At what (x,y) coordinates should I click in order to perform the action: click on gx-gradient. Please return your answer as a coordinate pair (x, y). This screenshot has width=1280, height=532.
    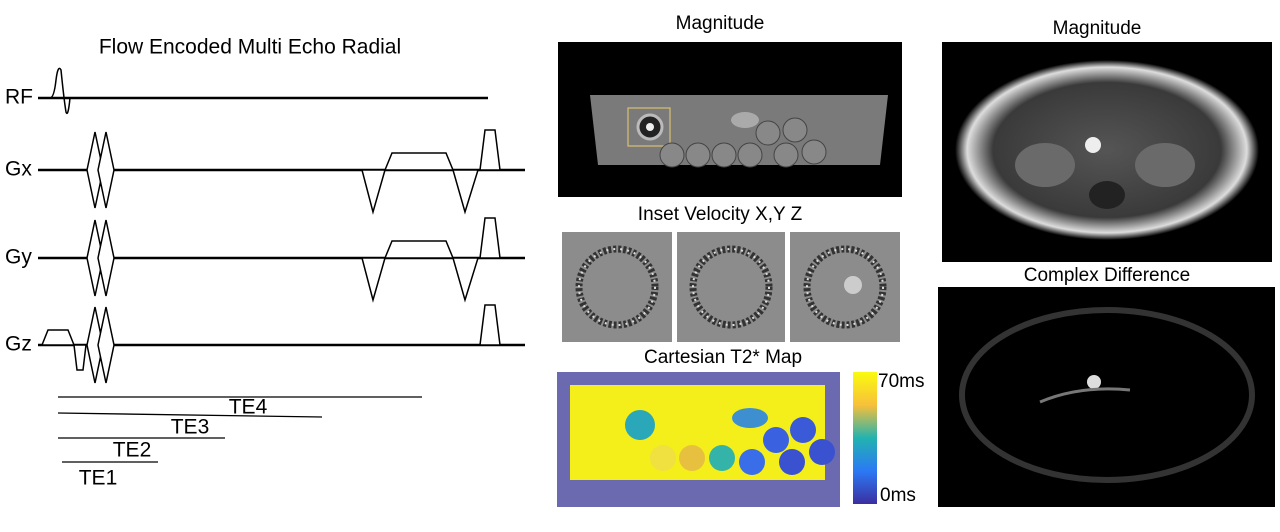
    Looking at the image, I should click on (281, 172).